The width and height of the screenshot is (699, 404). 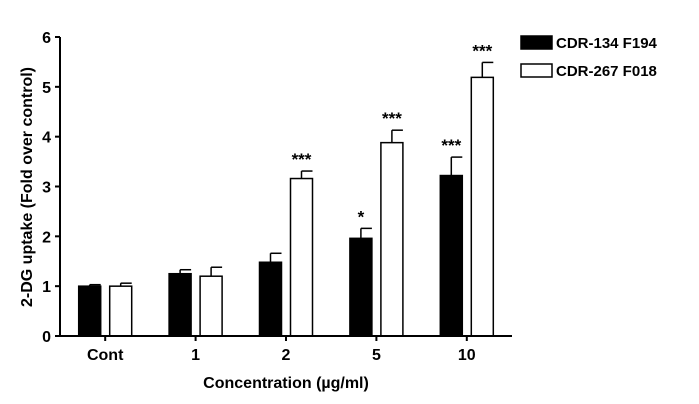 I want to click on x-tick-label: 5, so click(x=376, y=355).